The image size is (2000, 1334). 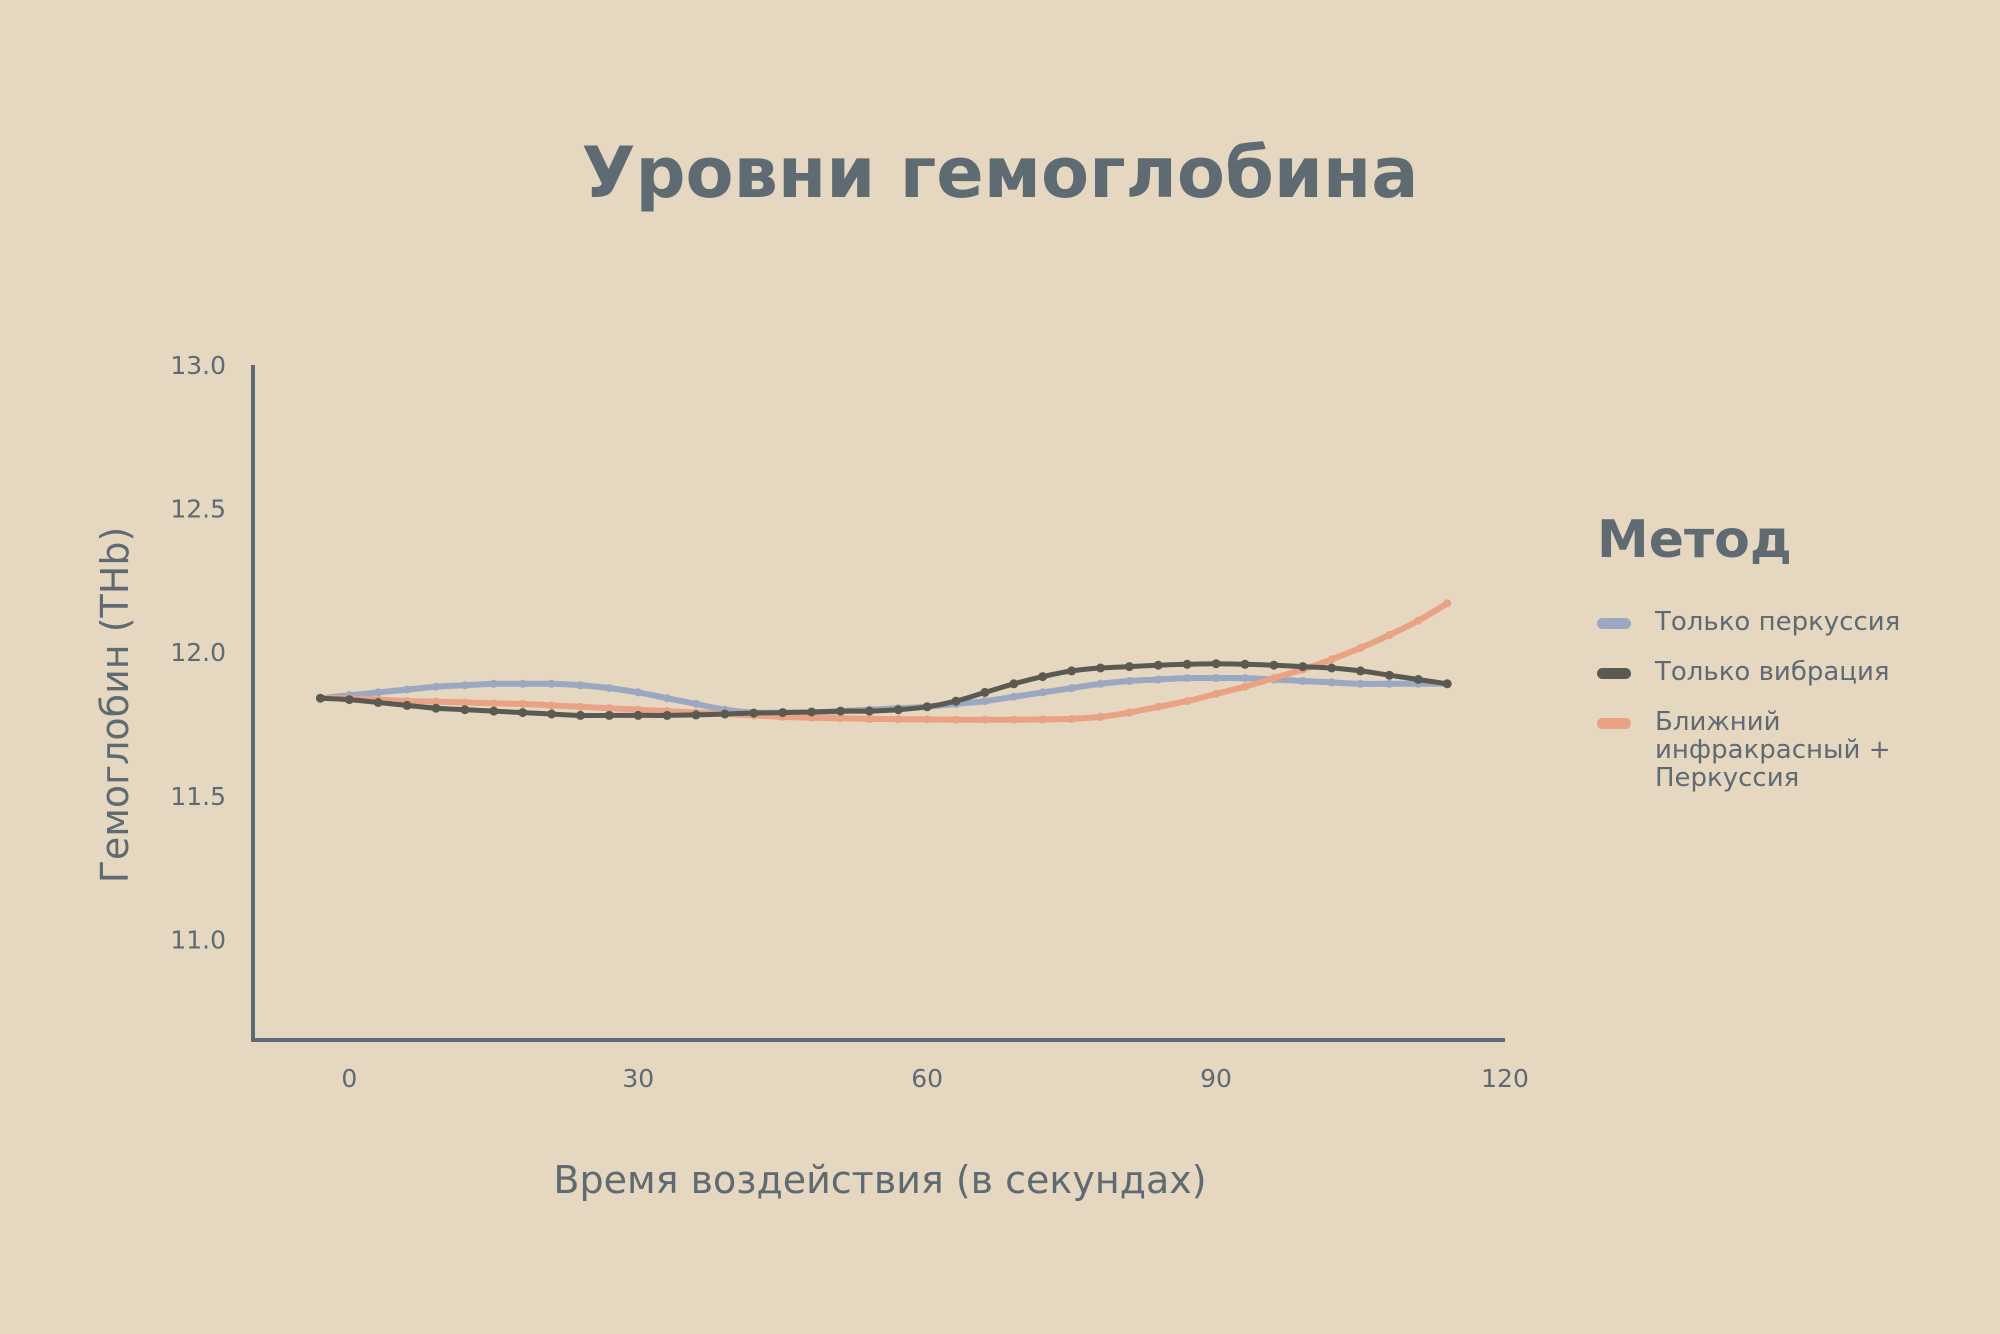 What do you see at coordinates (1773, 750) in the screenshot?
I see `legend-label-nir-percussion: Ближний инфракрасный + Перкуссия` at bounding box center [1773, 750].